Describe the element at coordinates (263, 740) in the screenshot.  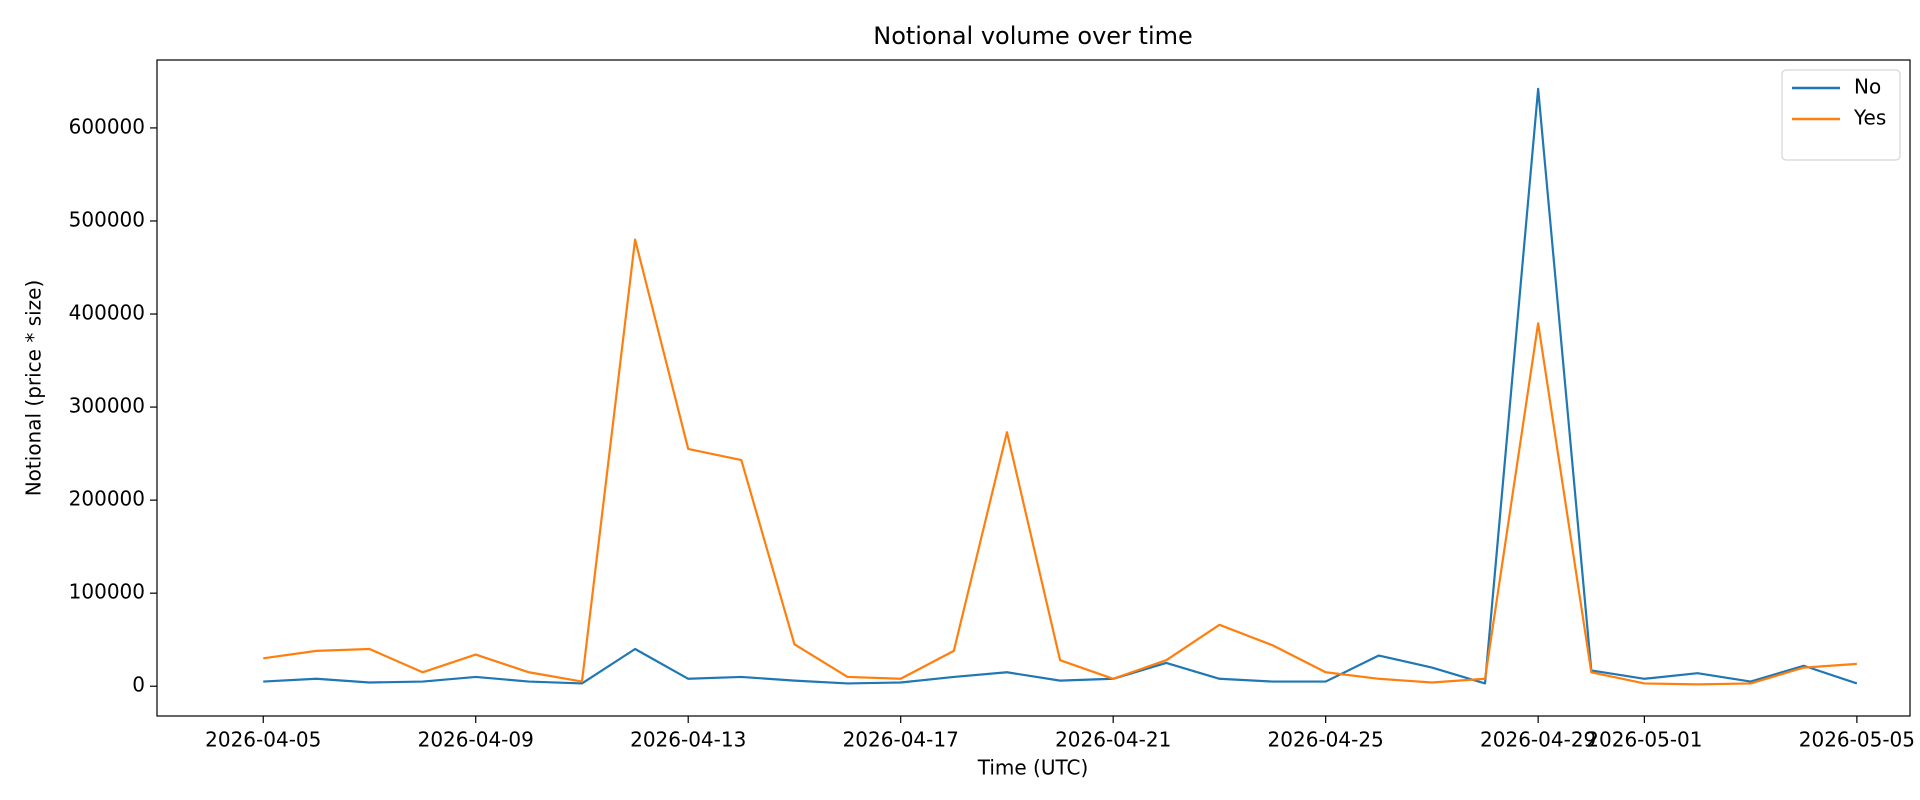
I see `x-tick-label: 2026-04-05` at that location.